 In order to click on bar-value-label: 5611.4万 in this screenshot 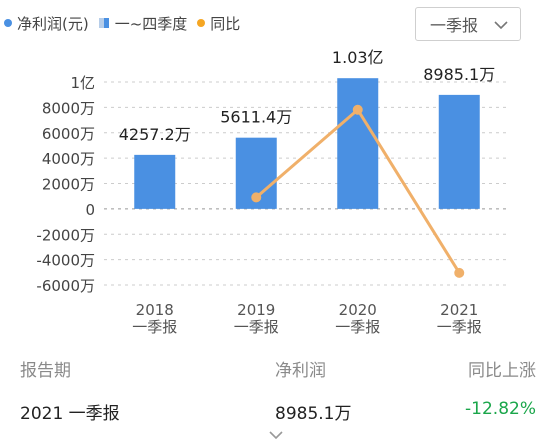, I will do `click(256, 117)`.